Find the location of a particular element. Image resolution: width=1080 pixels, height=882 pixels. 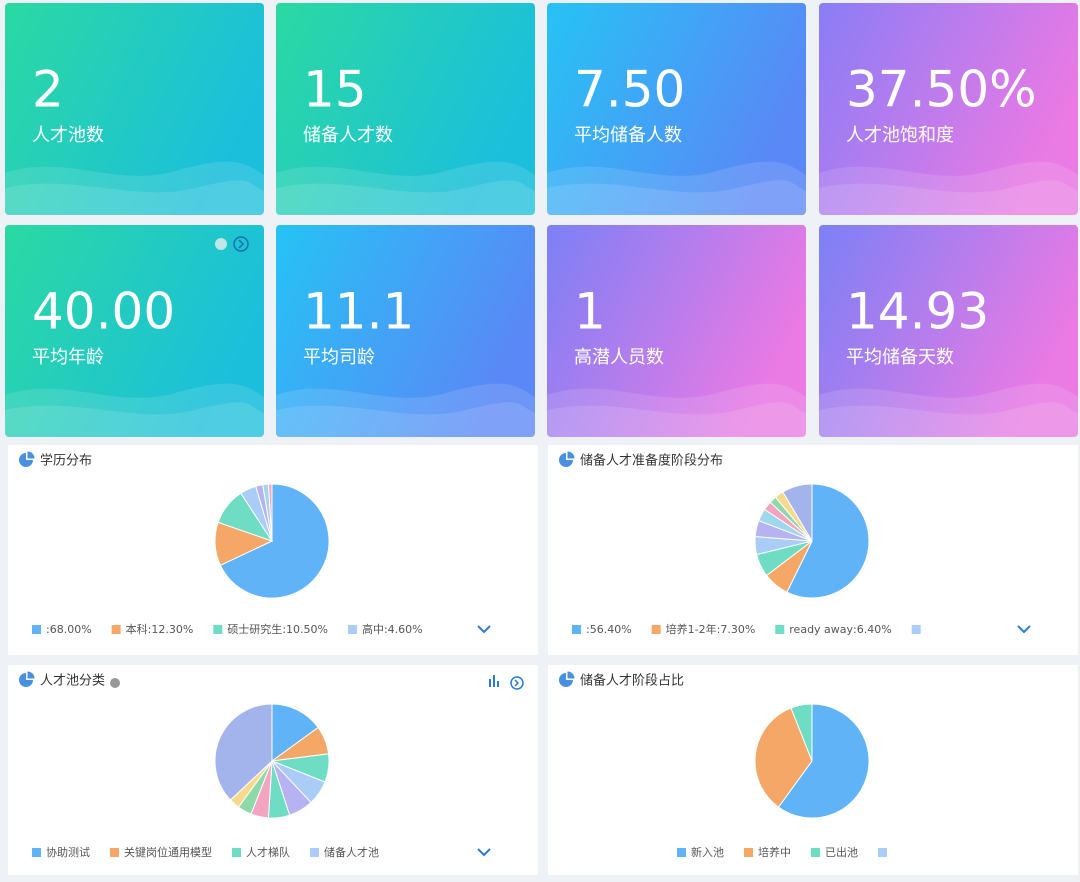

legend-value: :68.00% is located at coordinates (69, 629).